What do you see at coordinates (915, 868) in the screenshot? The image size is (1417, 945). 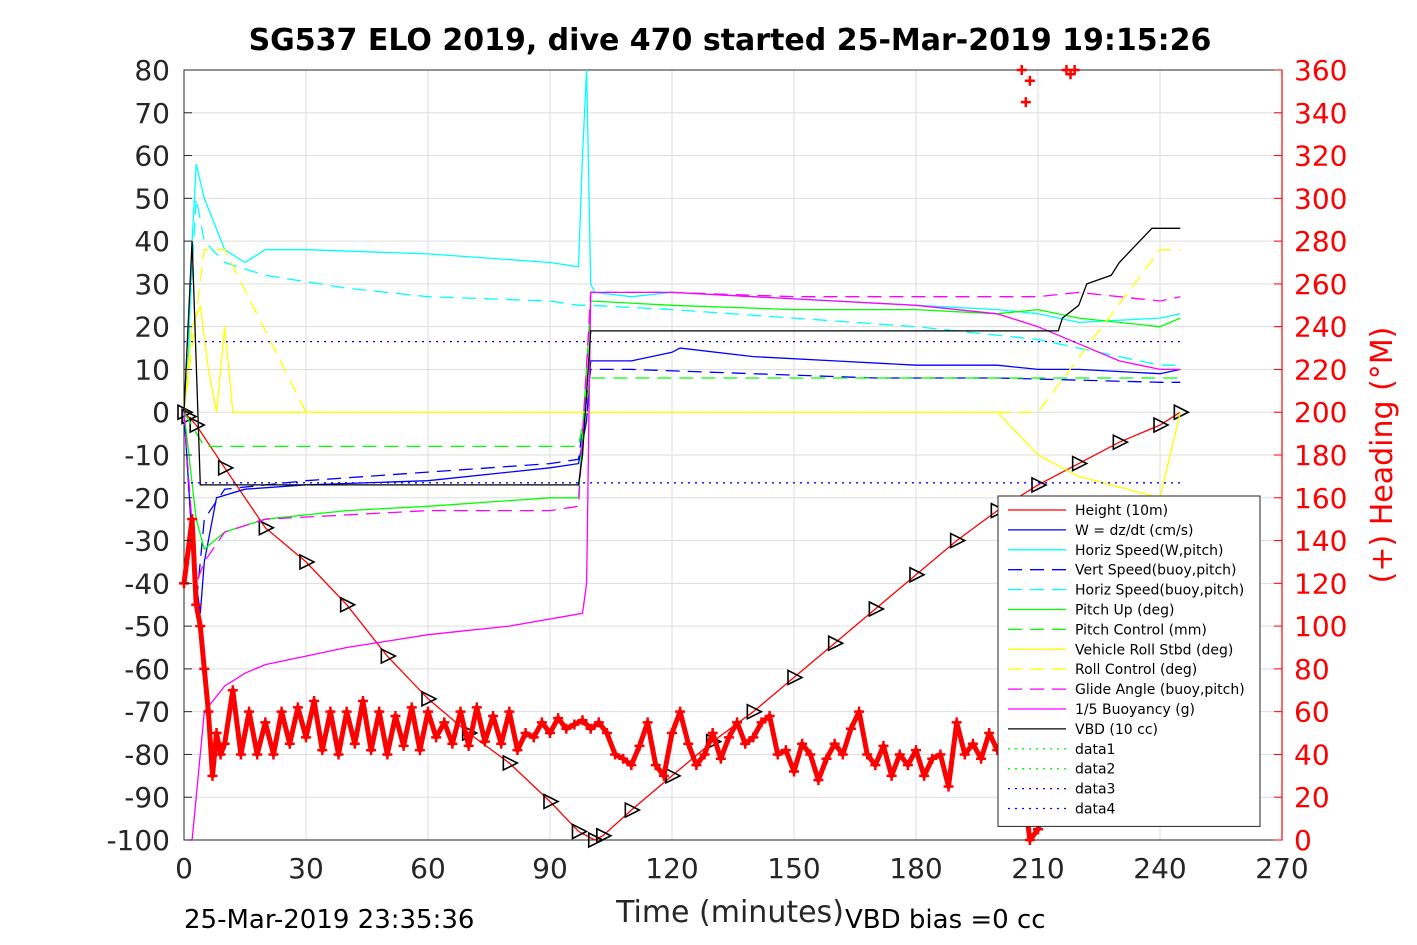 I see `x-tick-label: 180` at bounding box center [915, 868].